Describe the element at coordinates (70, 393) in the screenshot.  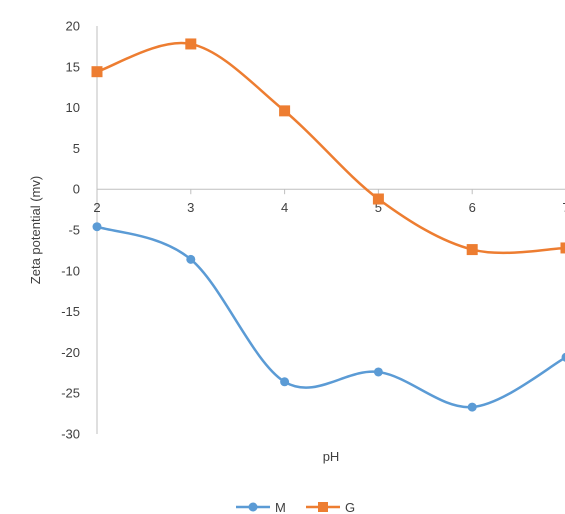
I see `y-tick-label: -25` at that location.